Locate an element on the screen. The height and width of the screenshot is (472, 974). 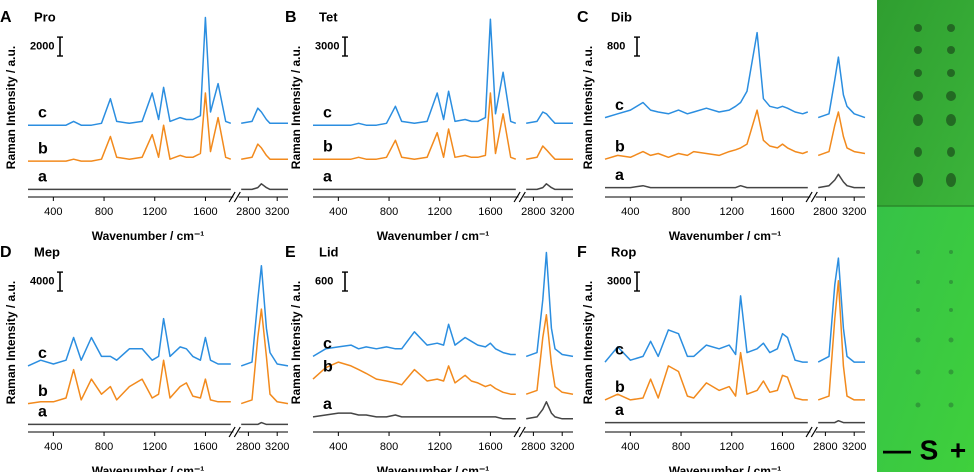
panel-title: Lid is located at coordinates (329, 251).